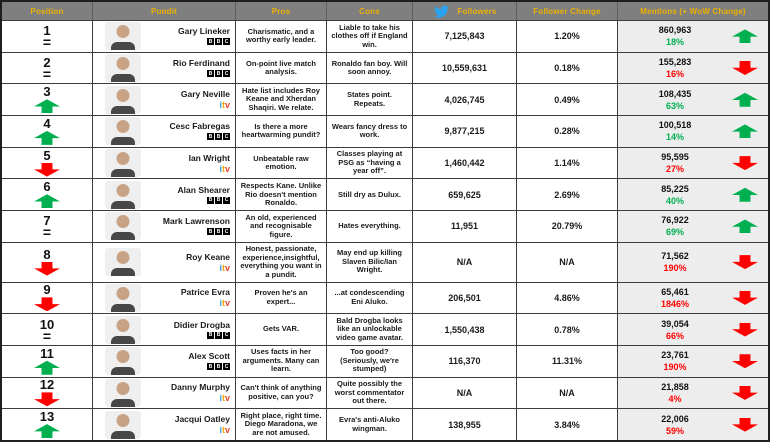 Image resolution: width=770 pixels, height=442 pixels. I want to click on mentions-count: 23,761, so click(675, 355).